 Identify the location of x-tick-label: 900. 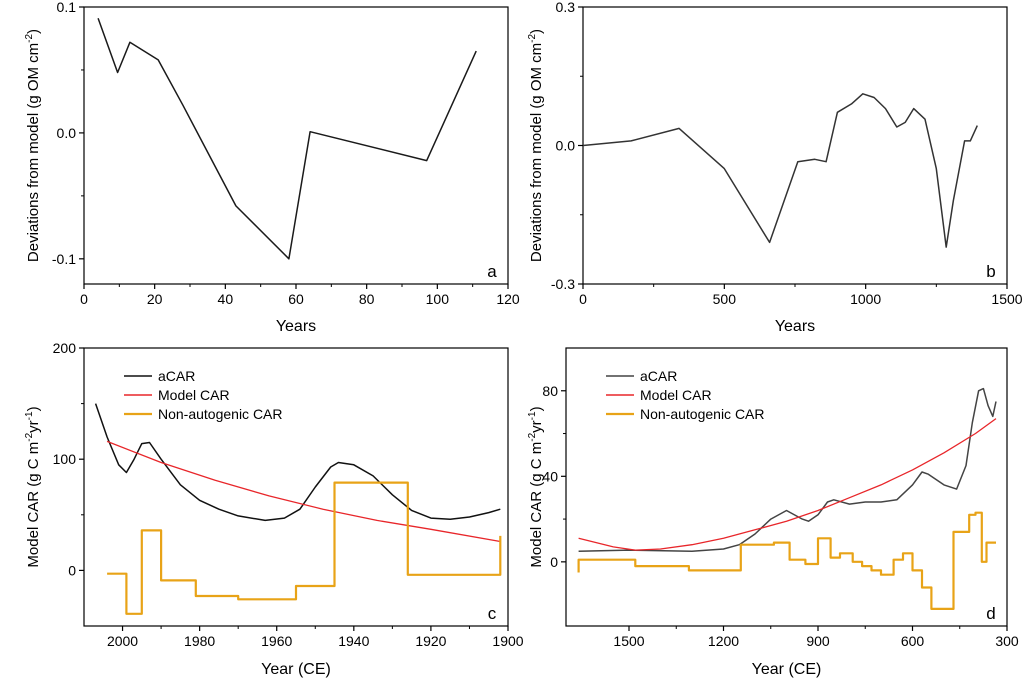
(818, 641).